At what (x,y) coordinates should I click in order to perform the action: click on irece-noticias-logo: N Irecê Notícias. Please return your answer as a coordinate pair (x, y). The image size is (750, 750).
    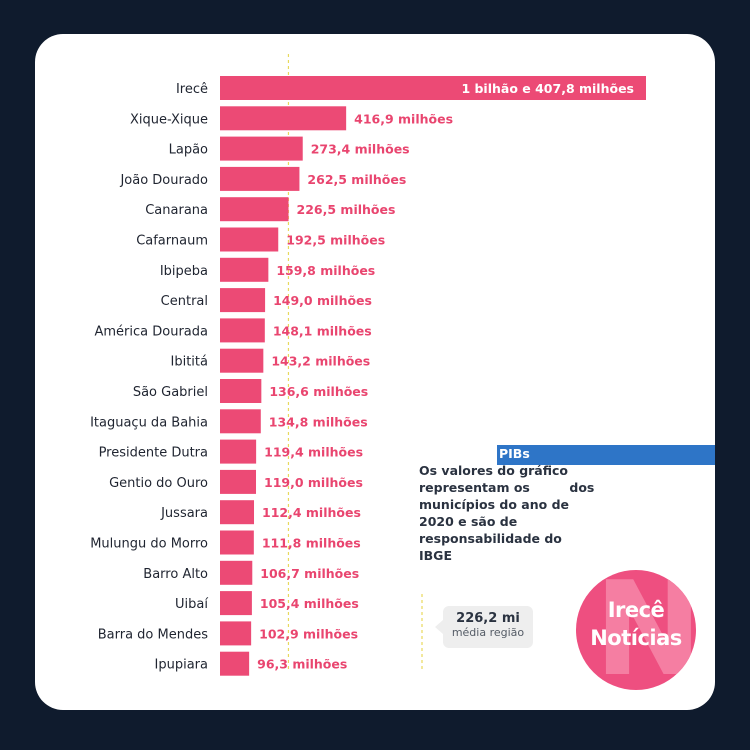
    Looking at the image, I should click on (636, 630).